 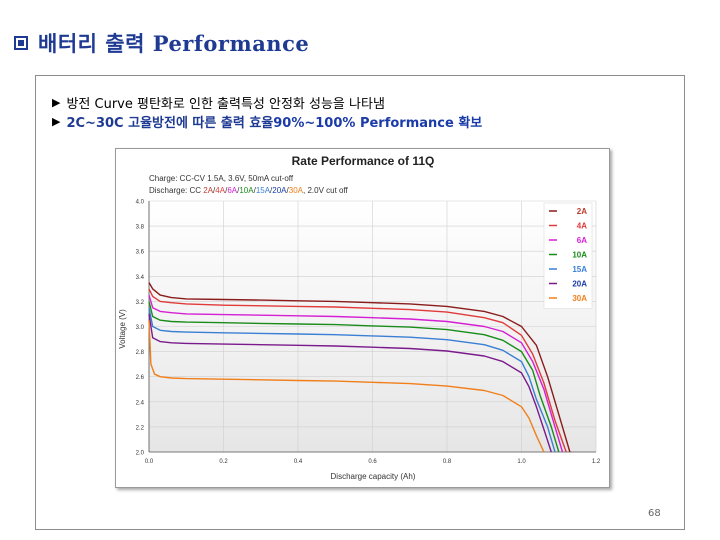 What do you see at coordinates (372, 462) in the screenshot?
I see `x-tick-label: 0.6` at bounding box center [372, 462].